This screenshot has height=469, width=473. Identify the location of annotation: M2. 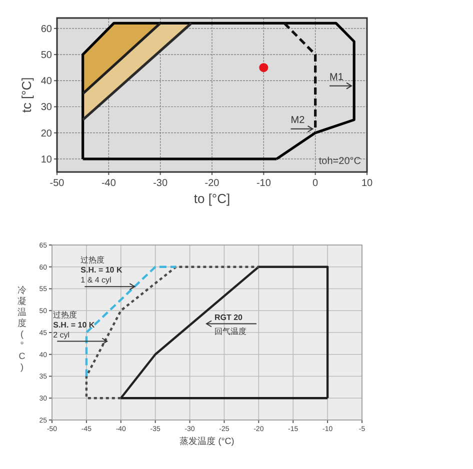
(298, 120).